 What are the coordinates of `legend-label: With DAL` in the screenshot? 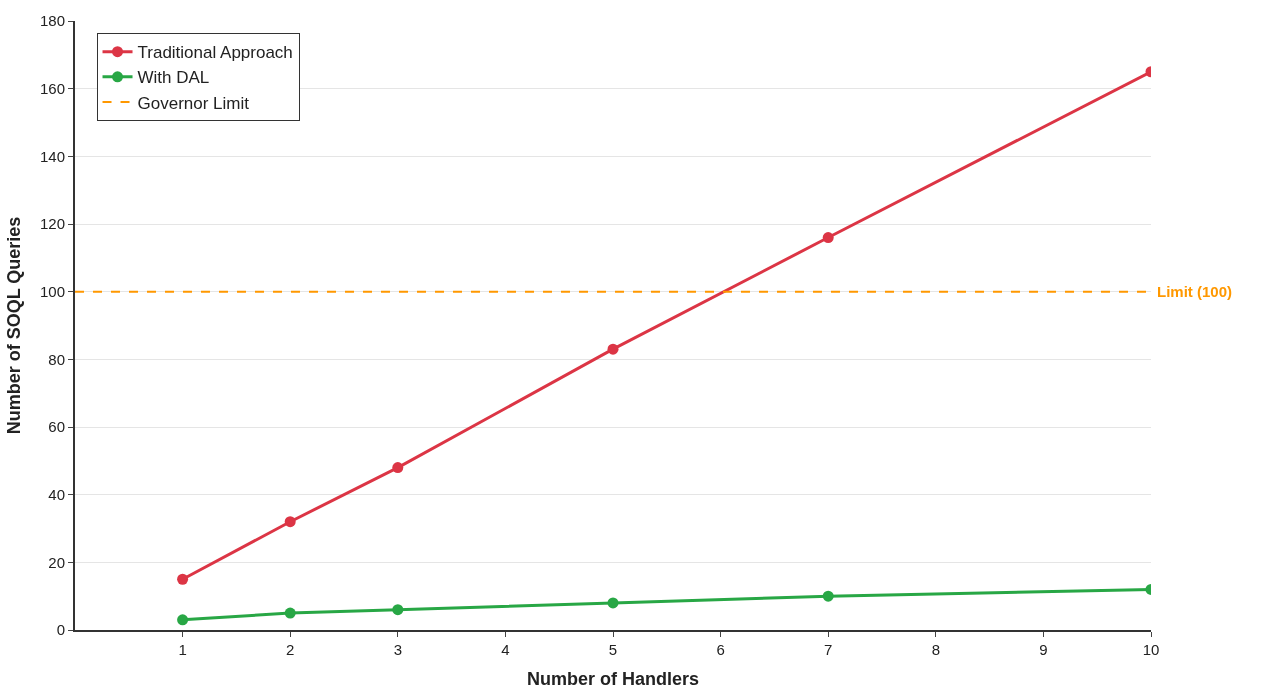 It's located at (173, 78).